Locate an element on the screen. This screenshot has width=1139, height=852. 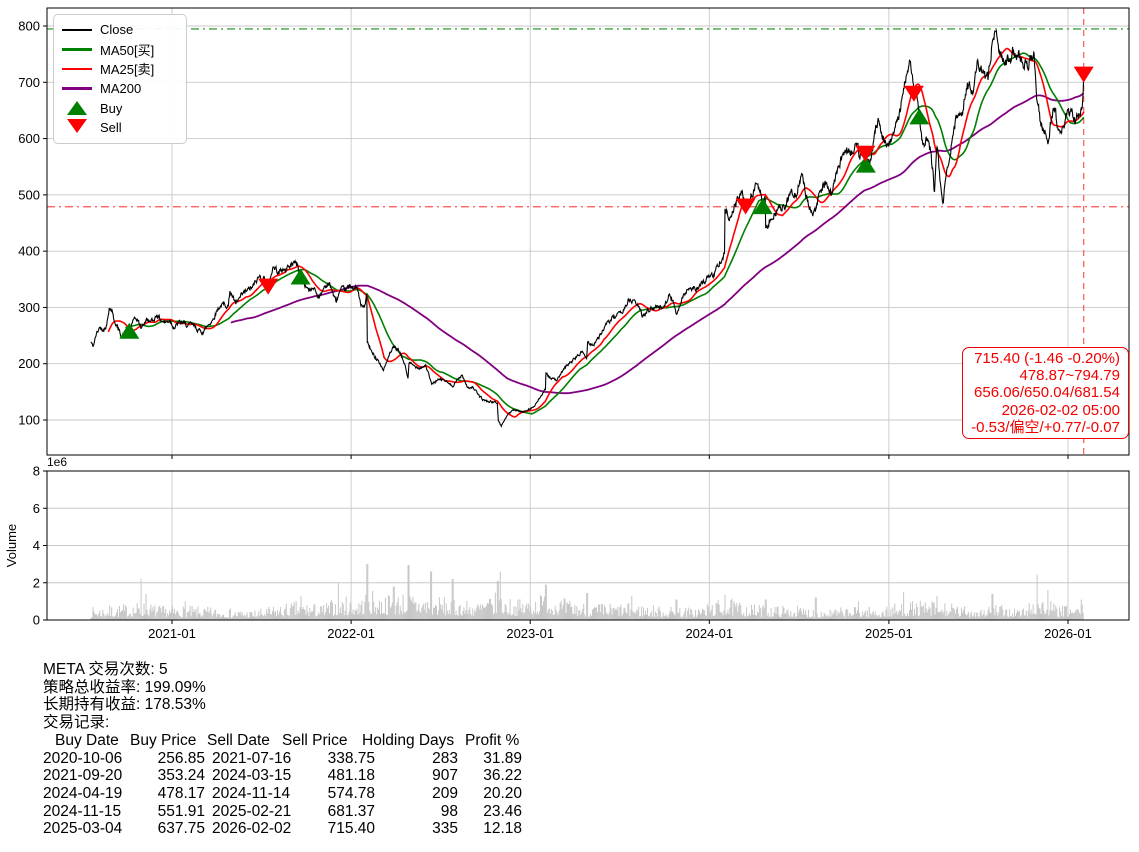
col-buy-date: Buy Date is located at coordinates (87, 740).